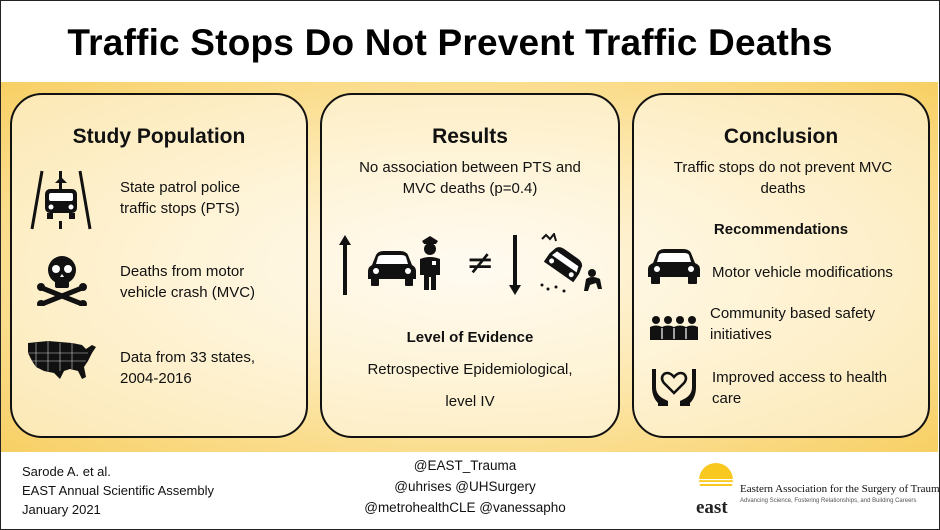 The height and width of the screenshot is (530, 940). Describe the element at coordinates (571, 263) in the screenshot. I see `crashed-car-icon` at that location.